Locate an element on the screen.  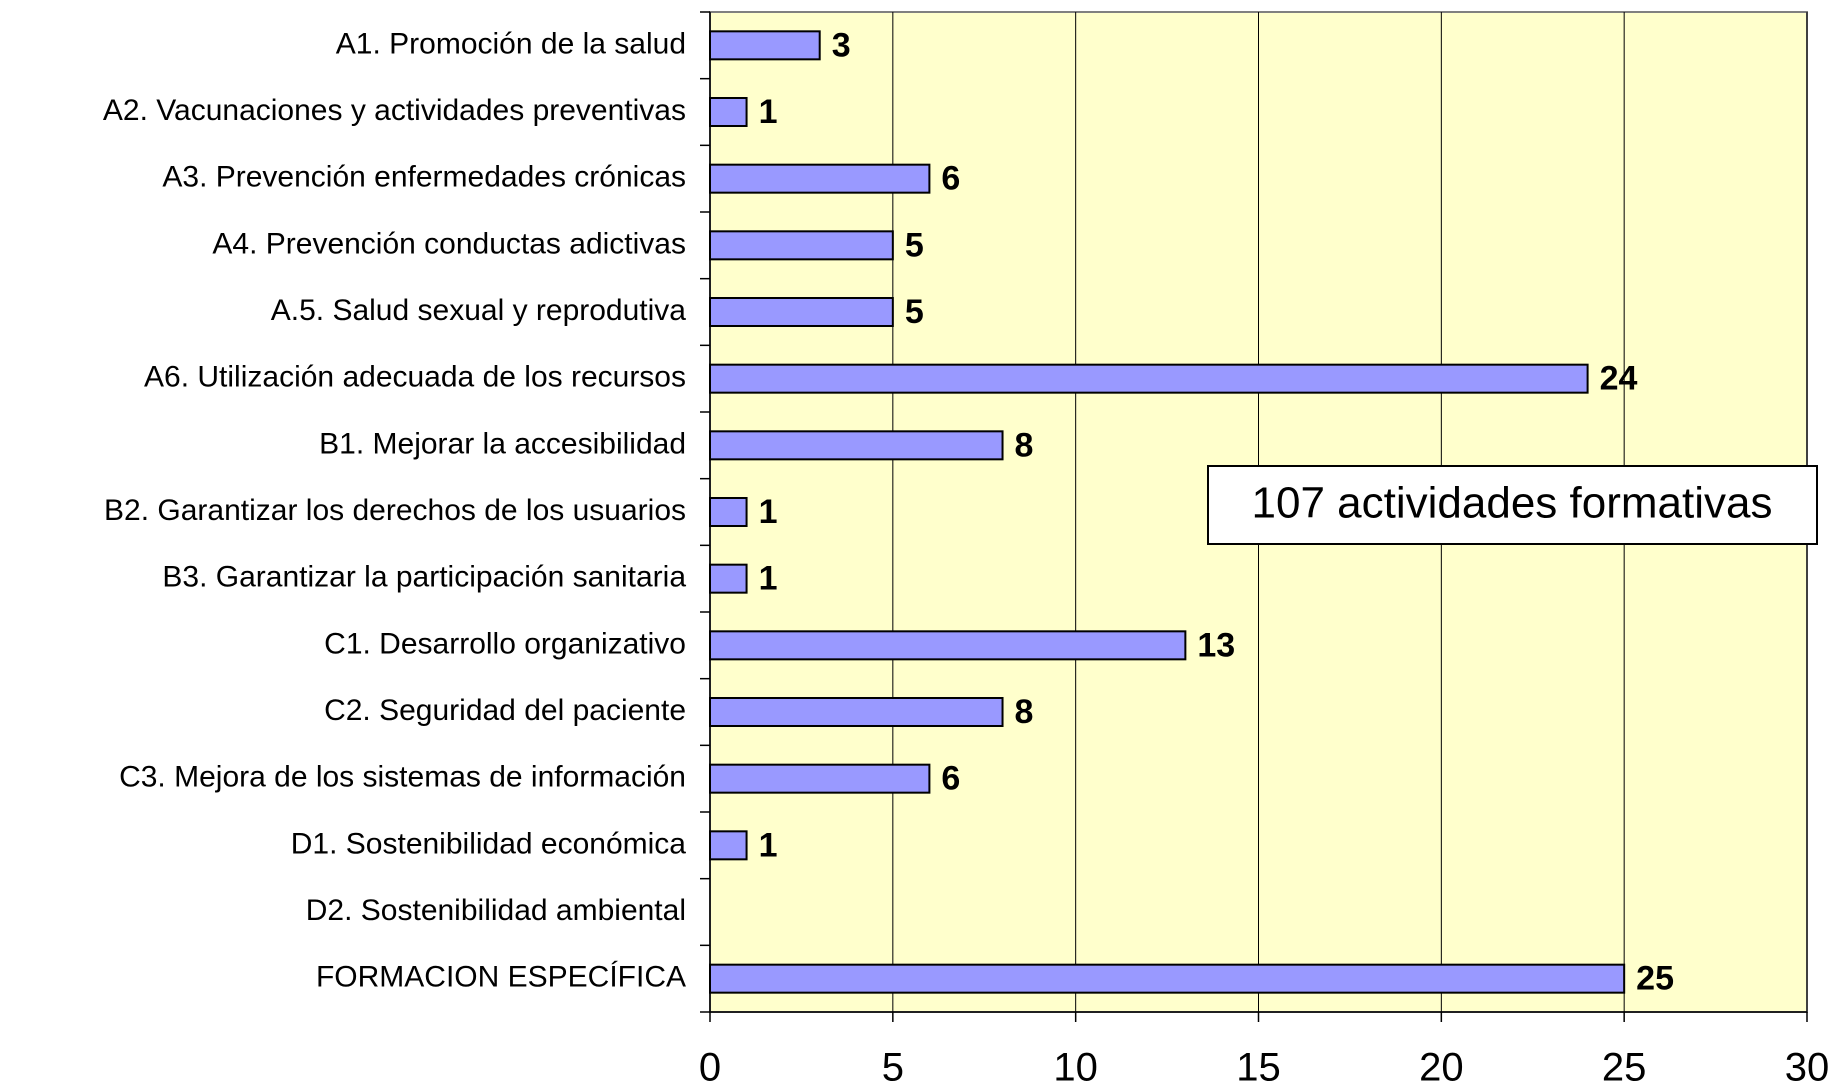
y-tick-label: A3. Prevención enfermedades crónicas is located at coordinates (424, 177).